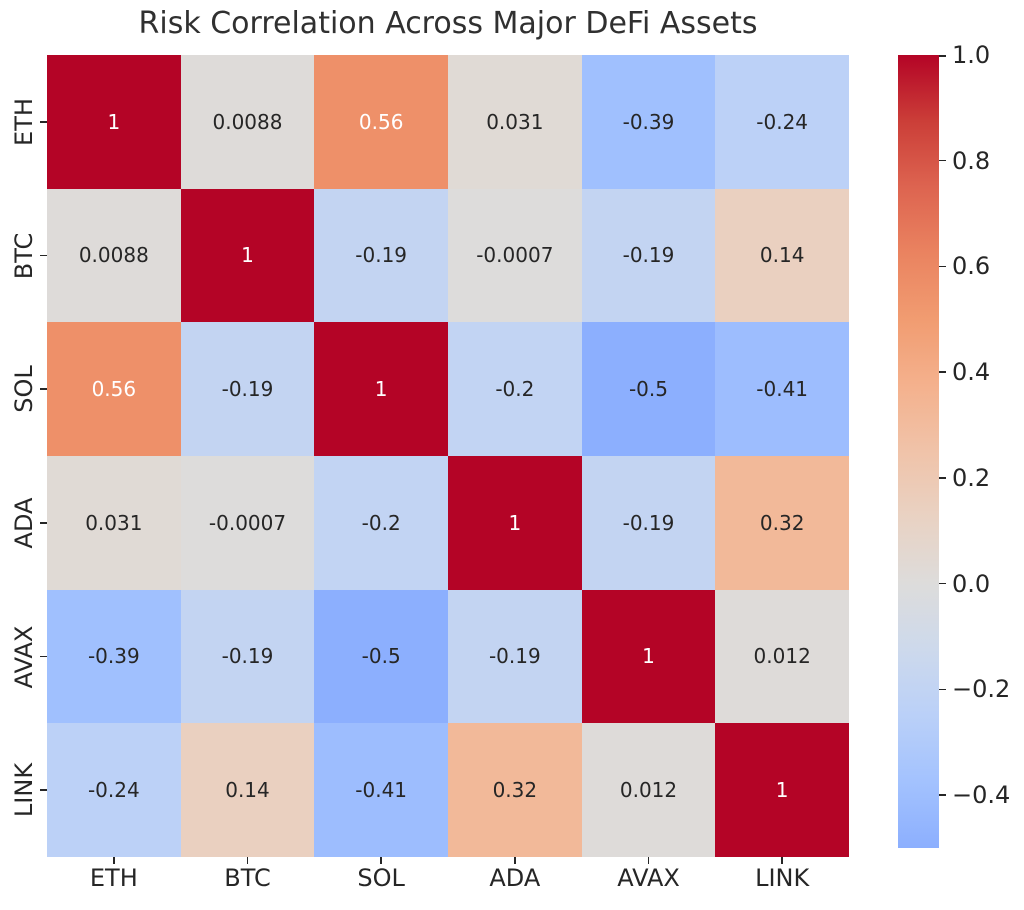 Image resolution: width=1024 pixels, height=910 pixels. What do you see at coordinates (24, 255) in the screenshot?
I see `y-tick-label: BTC` at bounding box center [24, 255].